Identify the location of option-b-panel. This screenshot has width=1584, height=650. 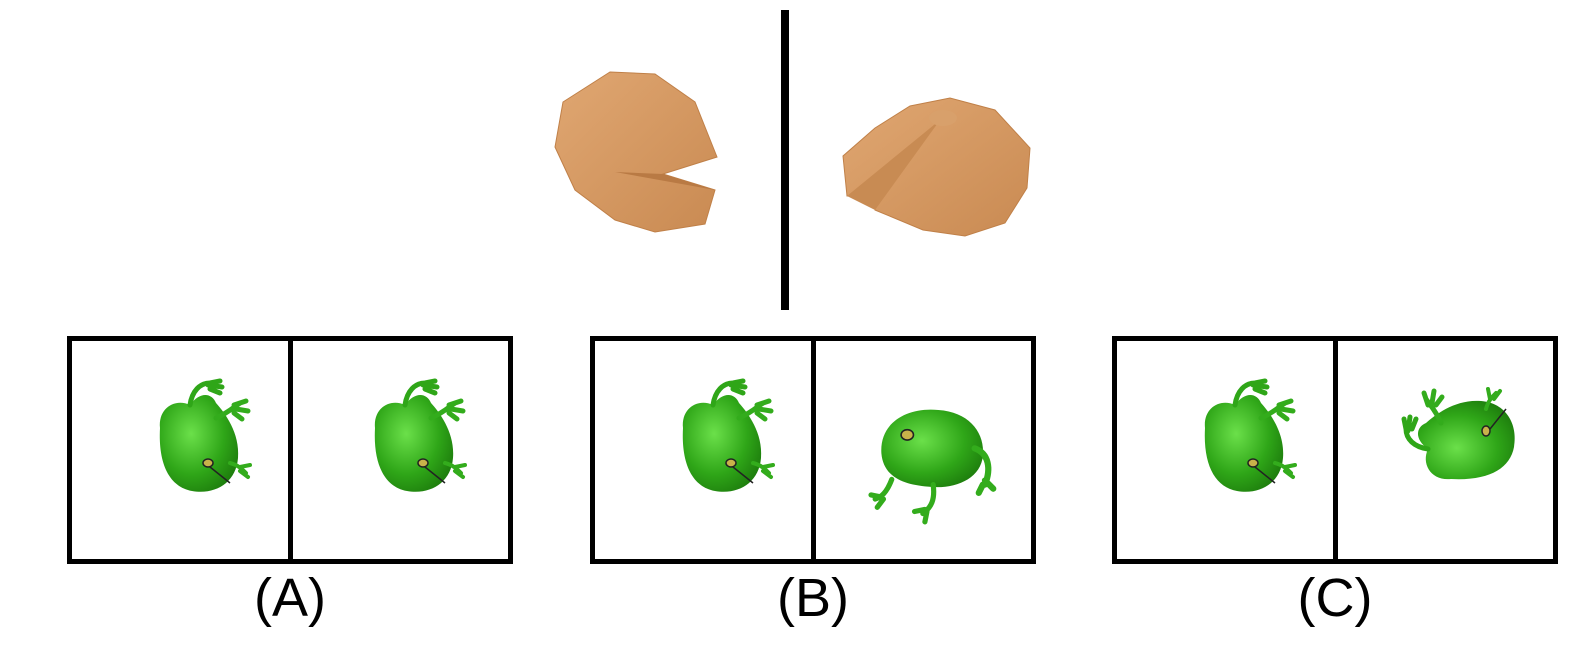
(813, 450).